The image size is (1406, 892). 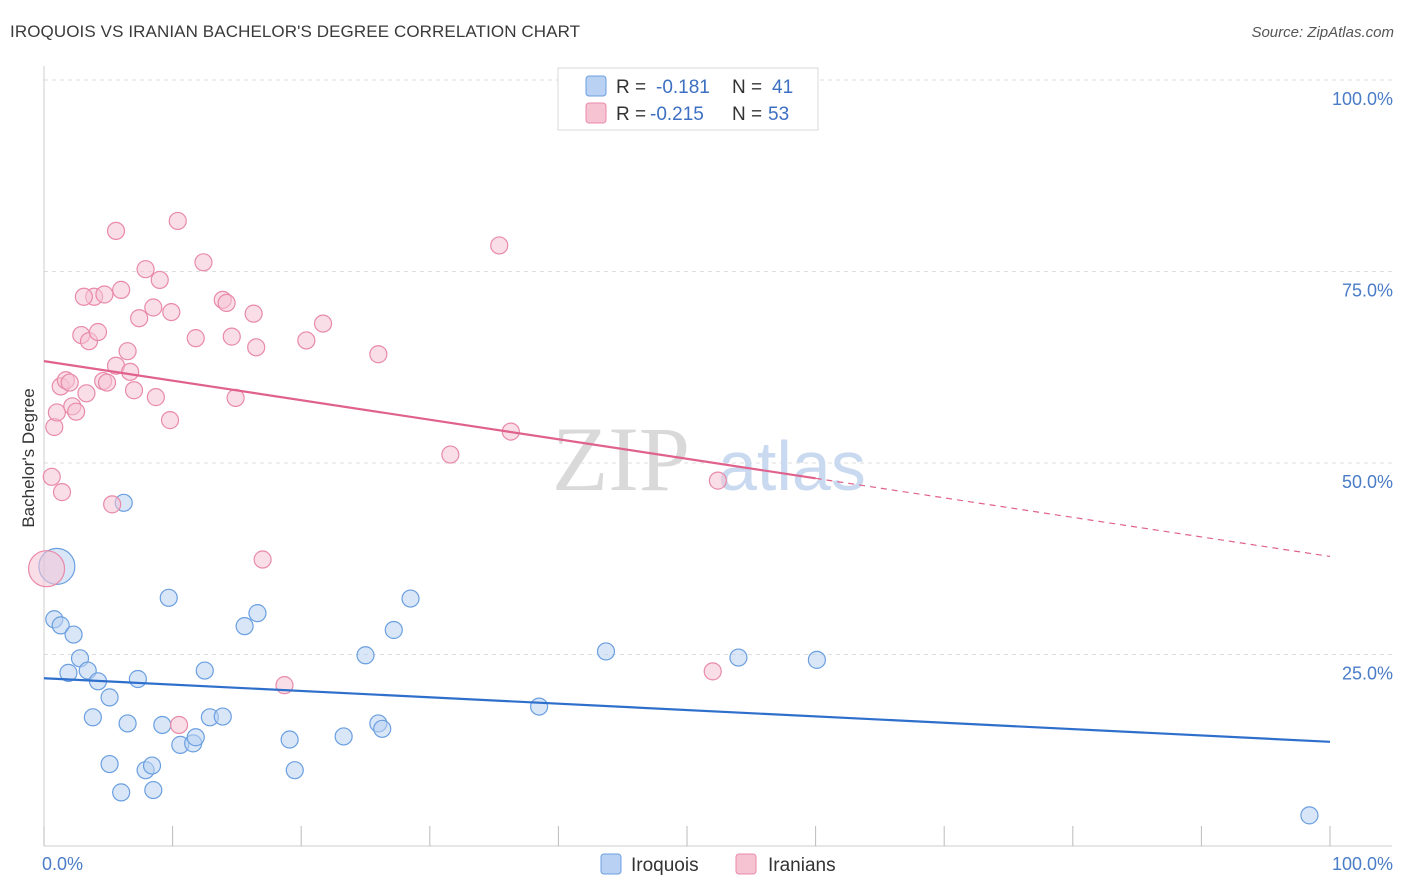 I want to click on x-tick-labels: 0.0% 100.0%, so click(x=717, y=864).